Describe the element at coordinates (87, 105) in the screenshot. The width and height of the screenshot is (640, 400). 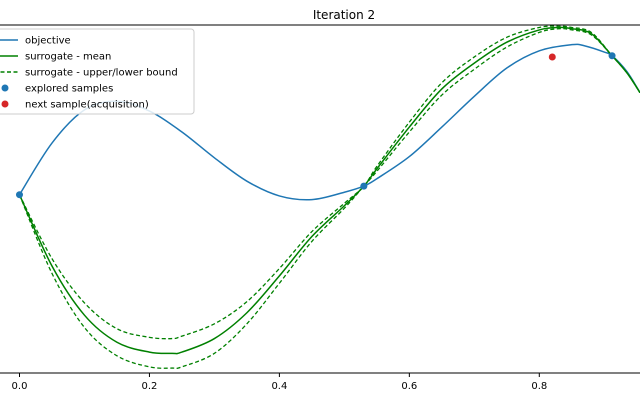
I see `legend-label: next sample(acquisition)` at that location.